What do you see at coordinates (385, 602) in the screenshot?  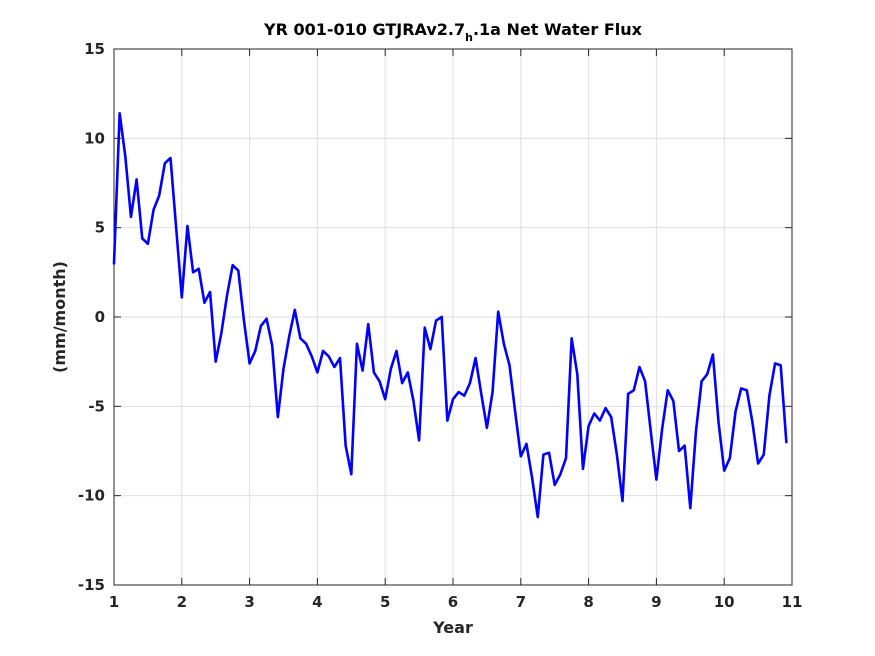 I see `x-tick-label: 5` at bounding box center [385, 602].